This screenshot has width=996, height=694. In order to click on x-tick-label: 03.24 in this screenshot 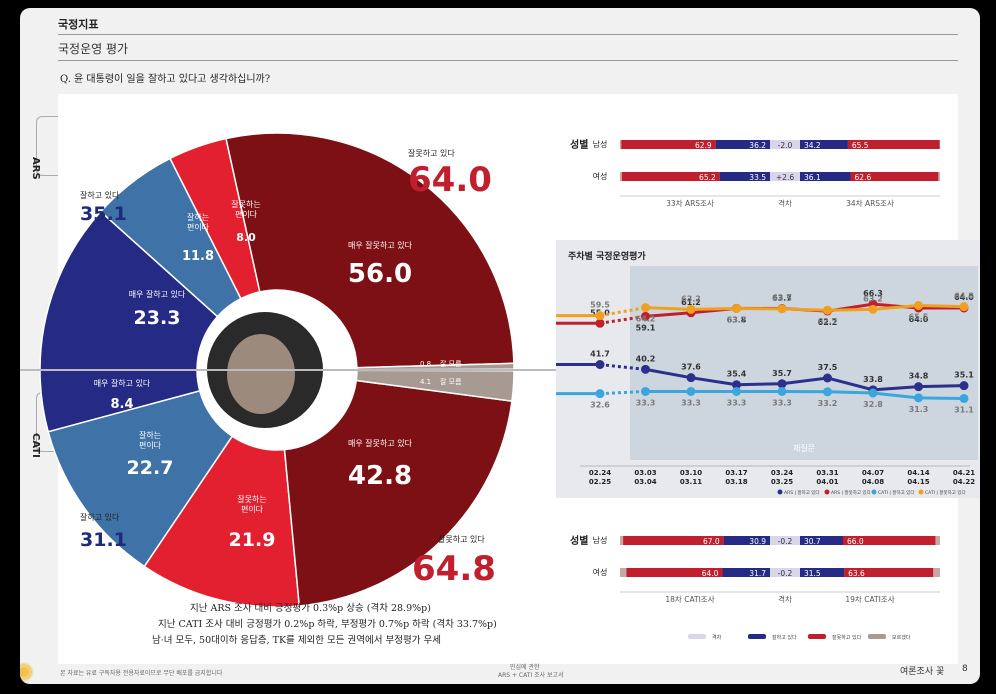, I will do `click(782, 473)`.